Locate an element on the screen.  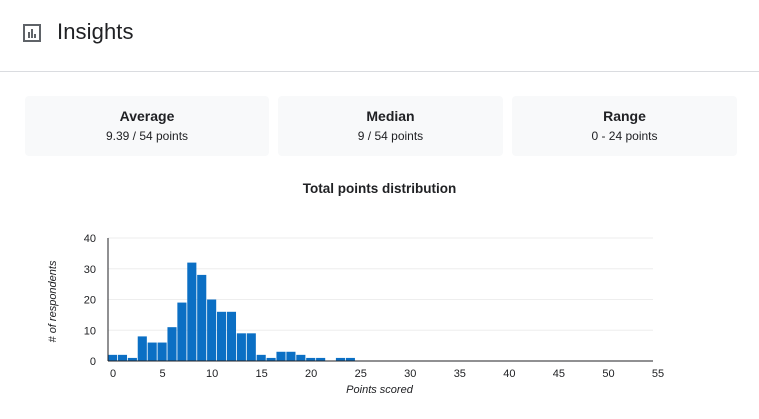
average-card: Average 9.39 / 54 points is located at coordinates (147, 126).